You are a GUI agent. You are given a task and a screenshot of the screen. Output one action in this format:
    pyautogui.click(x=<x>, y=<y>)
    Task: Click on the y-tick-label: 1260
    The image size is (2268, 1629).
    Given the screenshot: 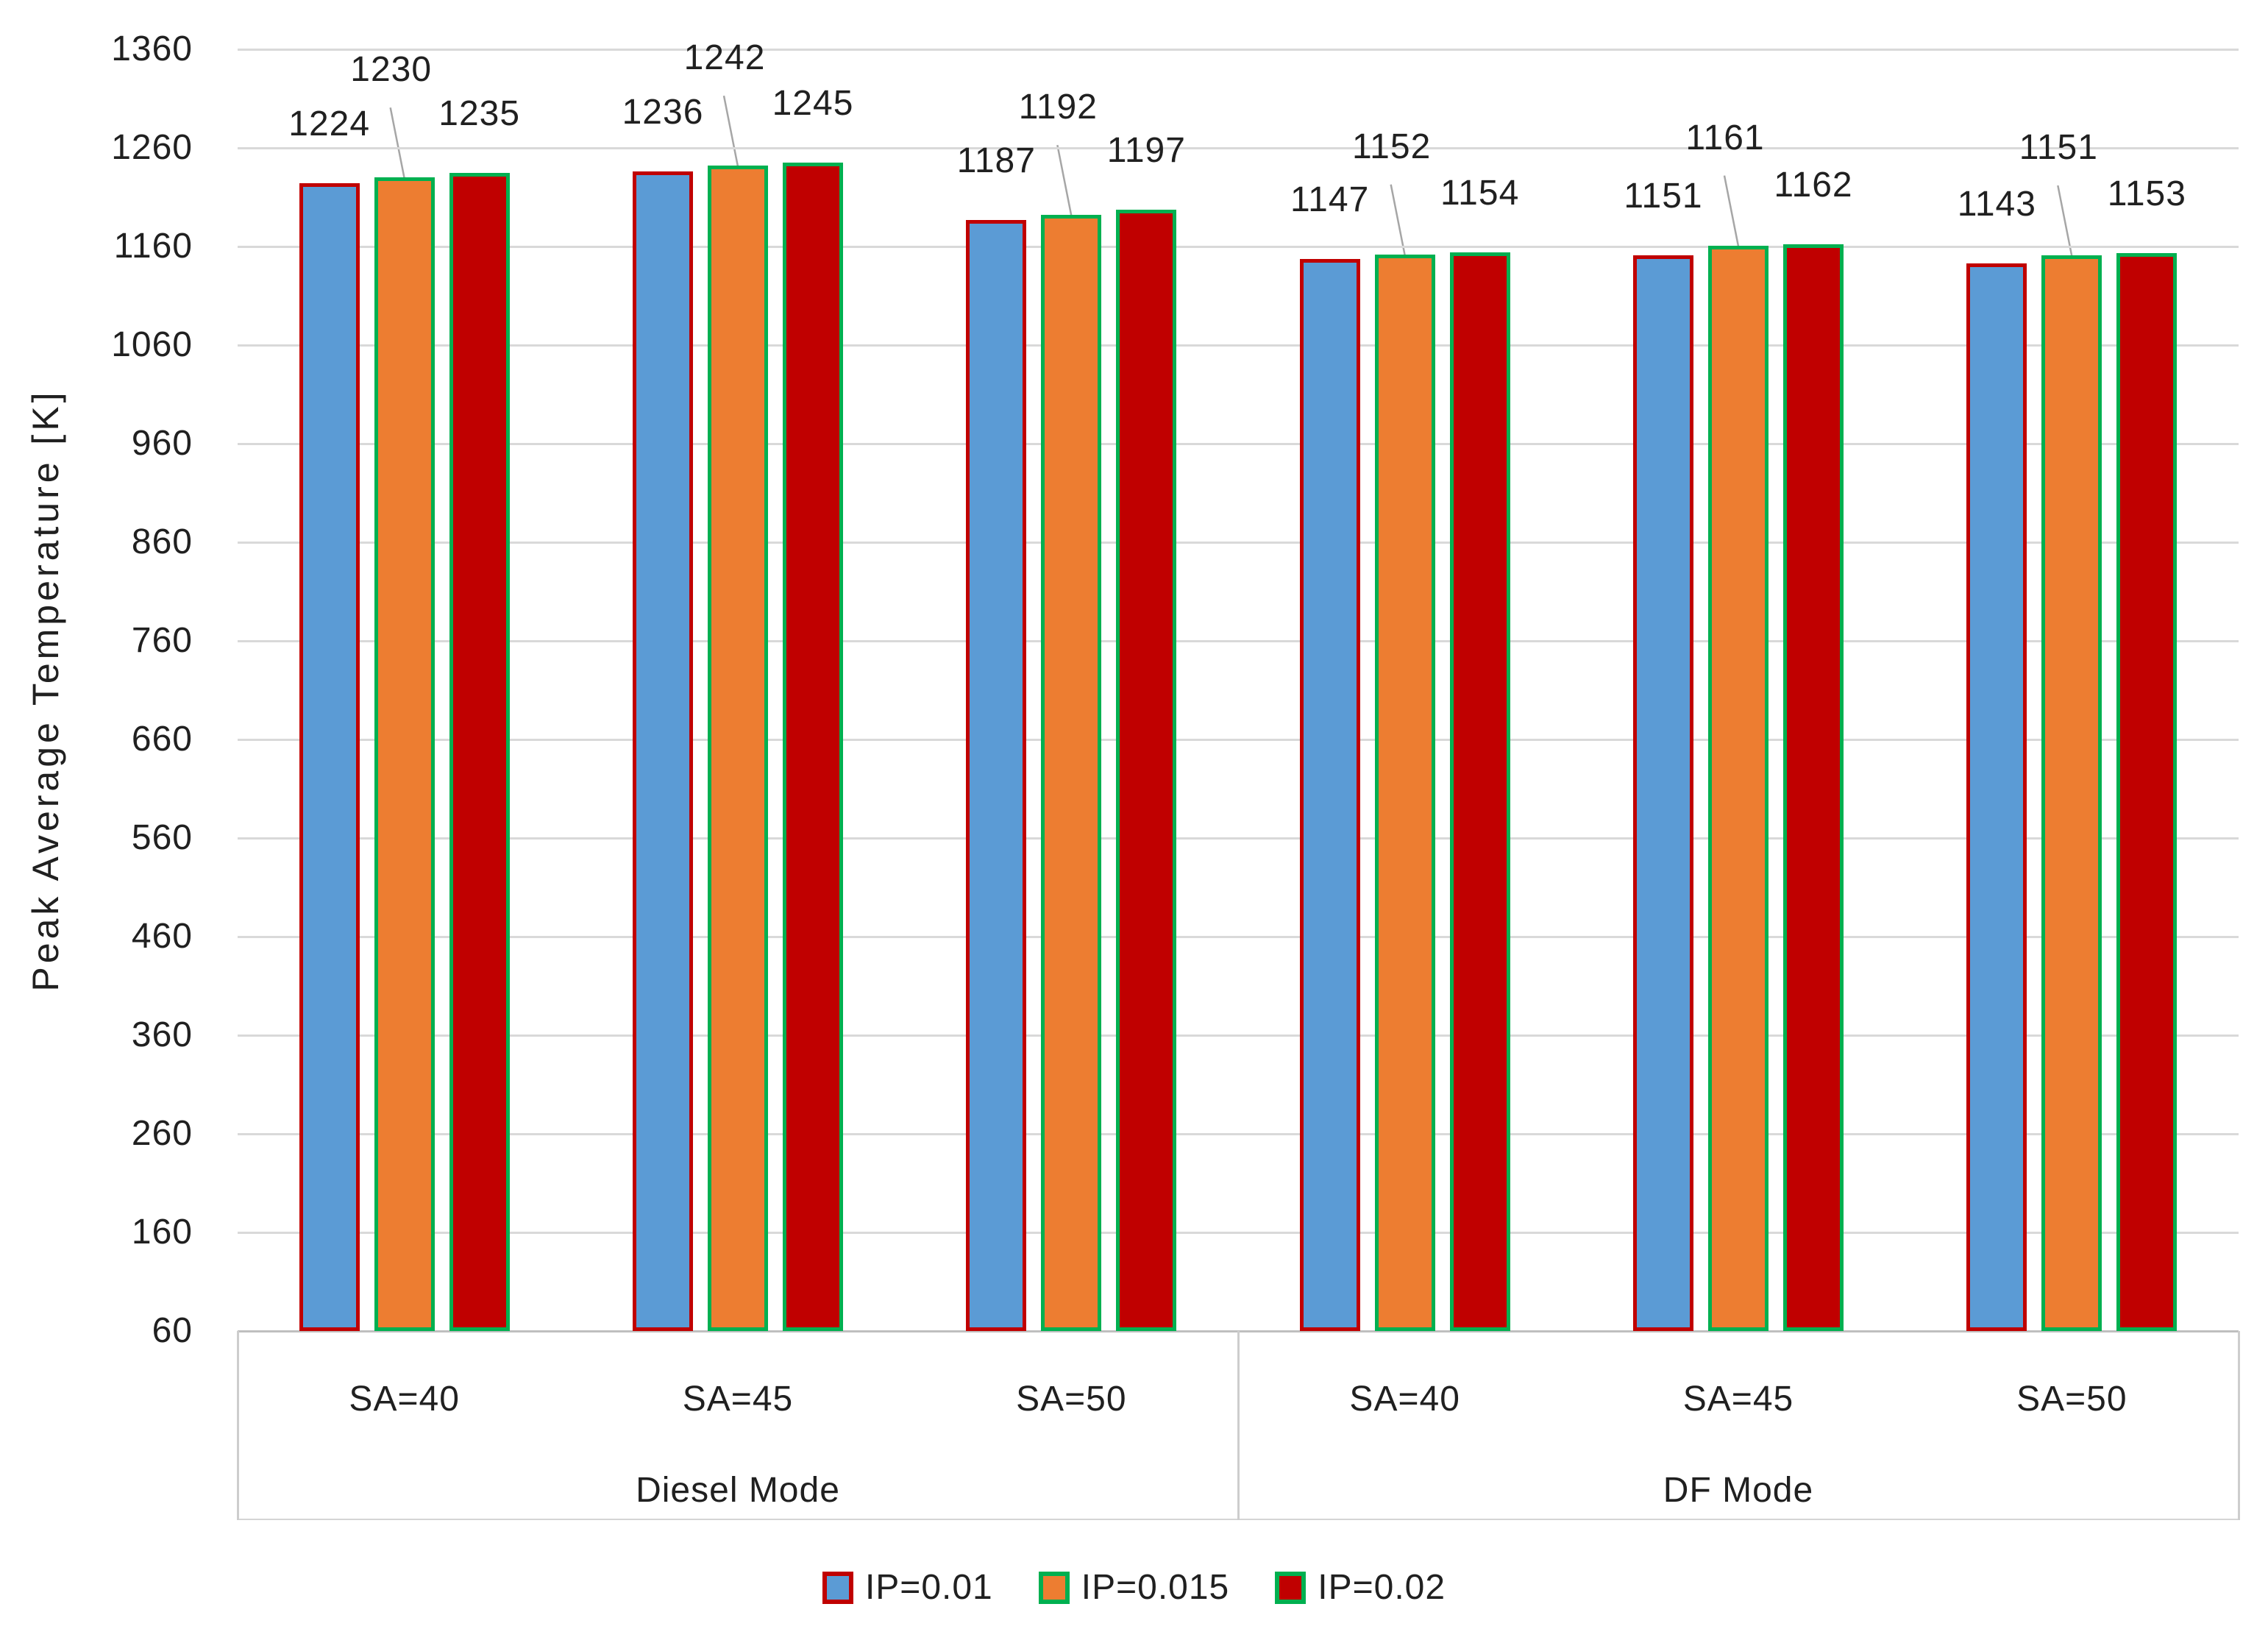 What is the action you would take?
    pyautogui.click(x=152, y=147)
    